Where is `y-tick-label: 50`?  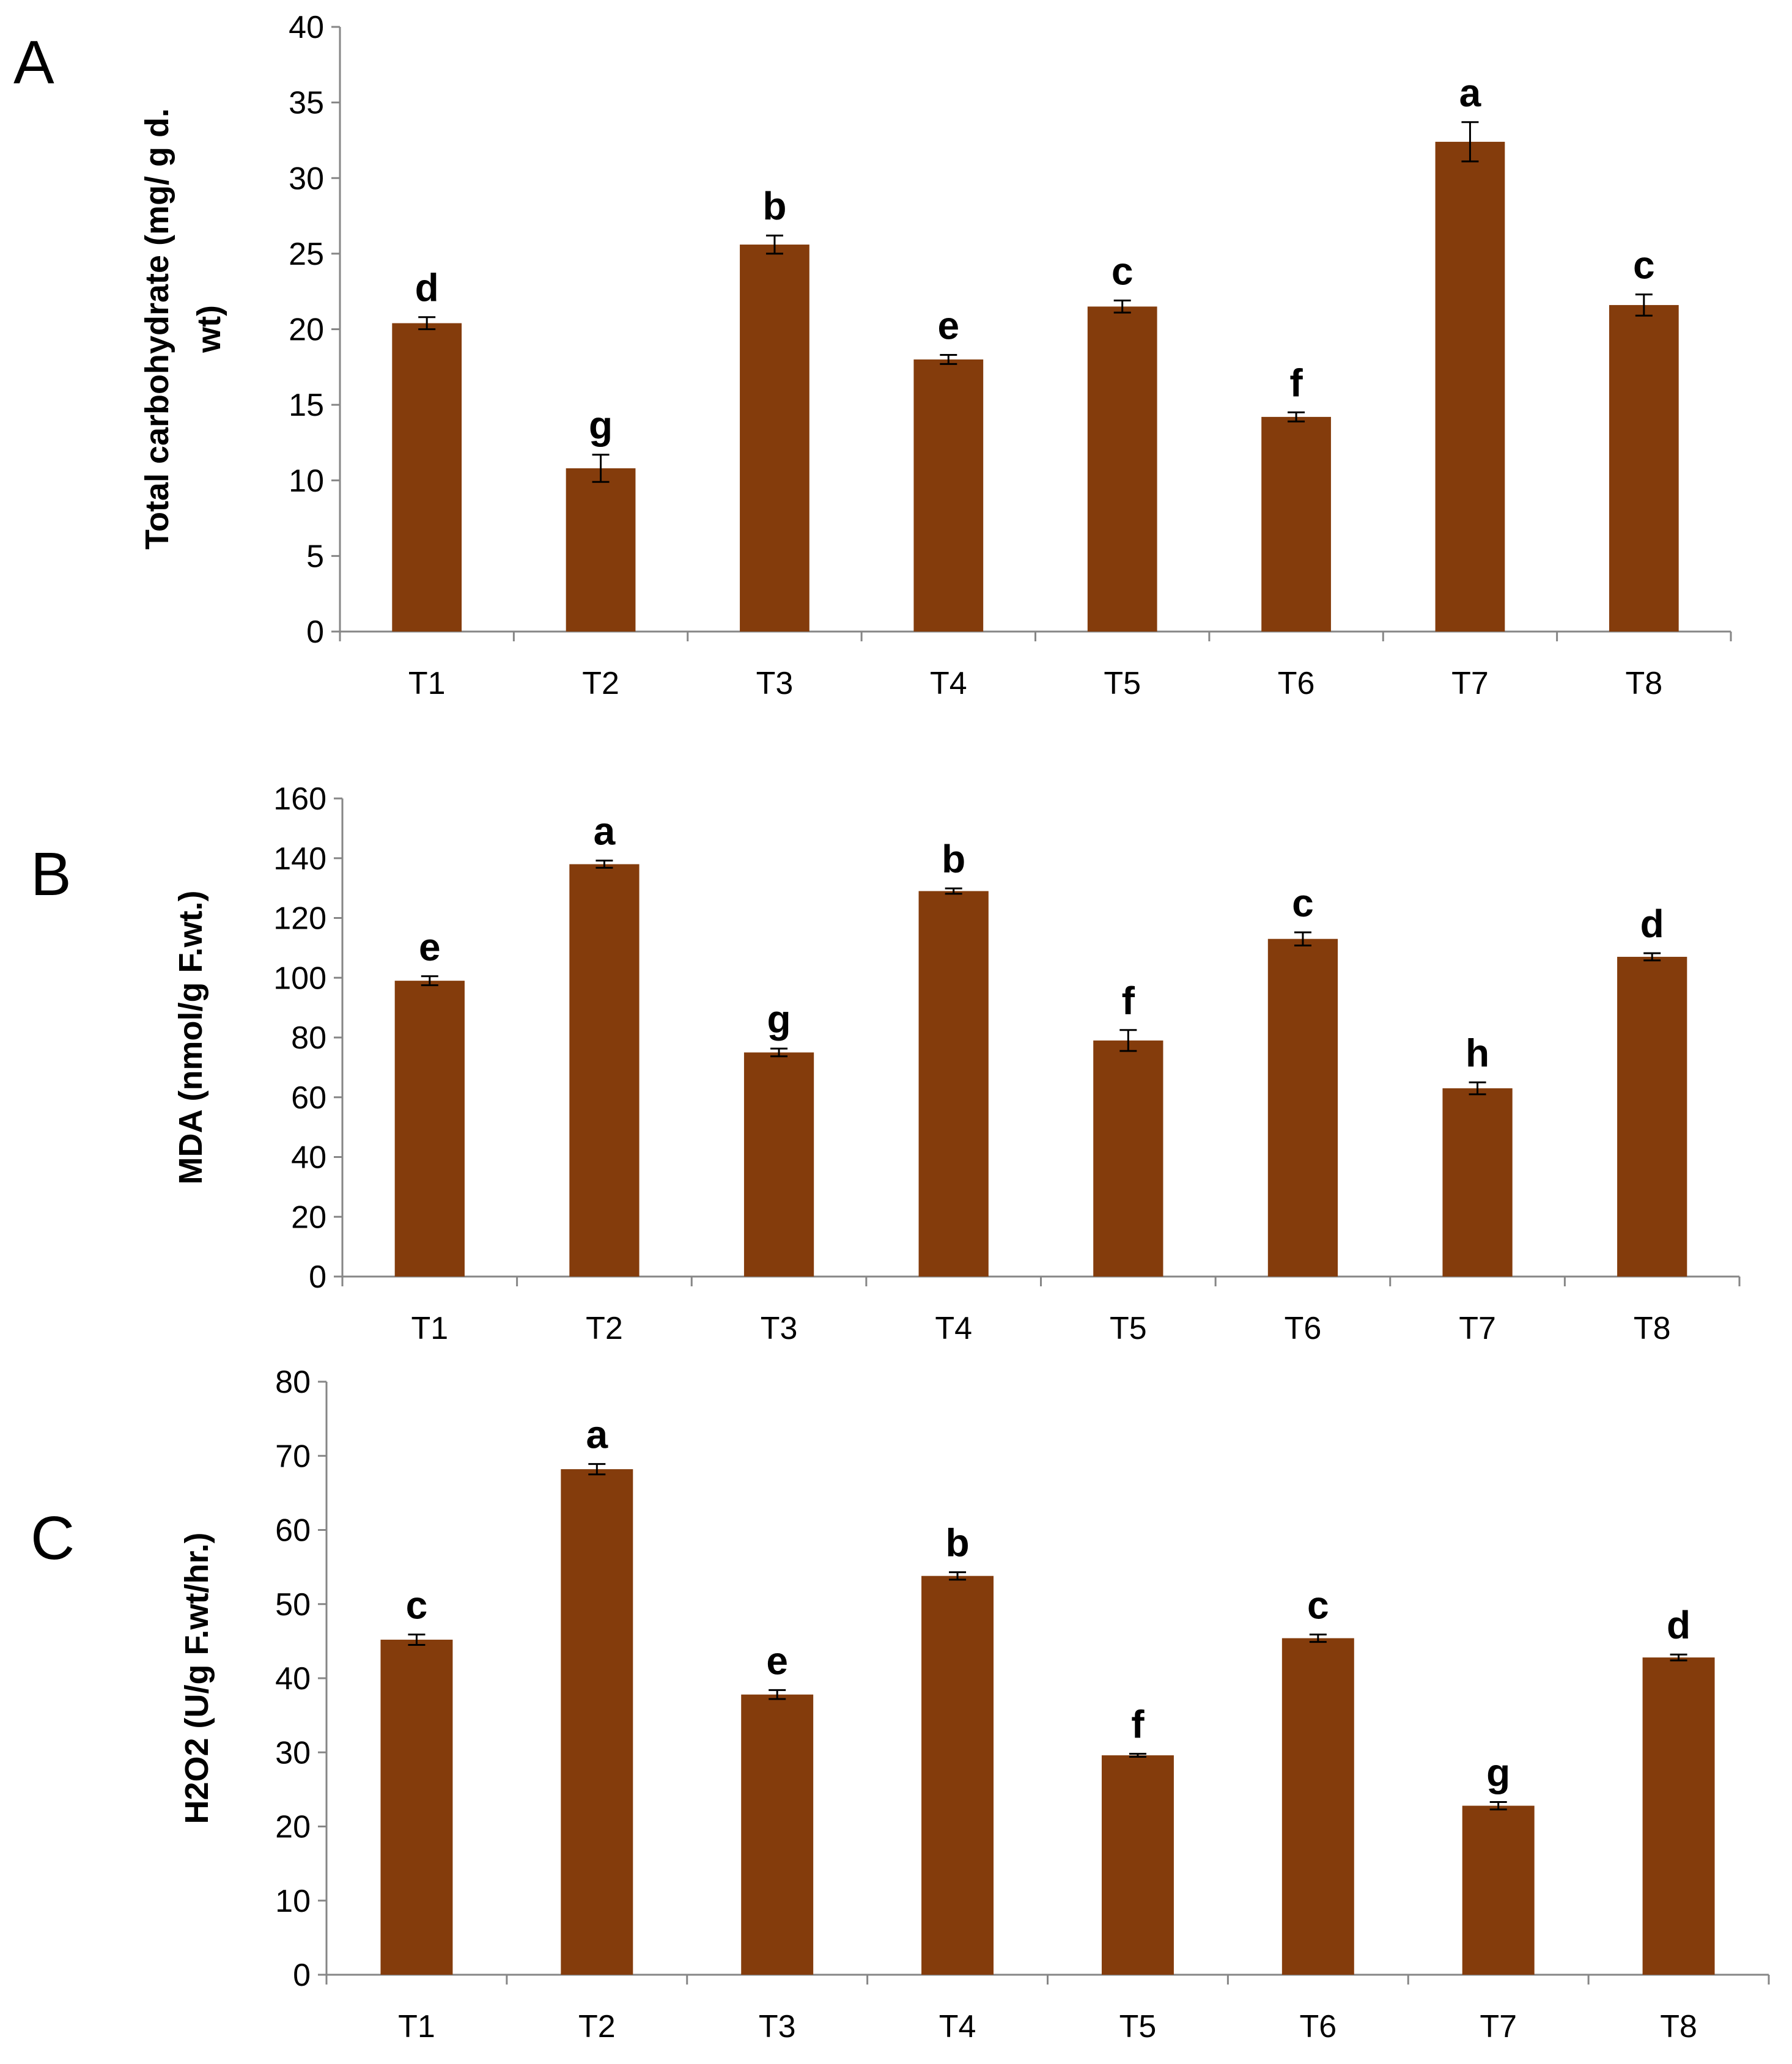 y-tick-label: 50 is located at coordinates (293, 1605).